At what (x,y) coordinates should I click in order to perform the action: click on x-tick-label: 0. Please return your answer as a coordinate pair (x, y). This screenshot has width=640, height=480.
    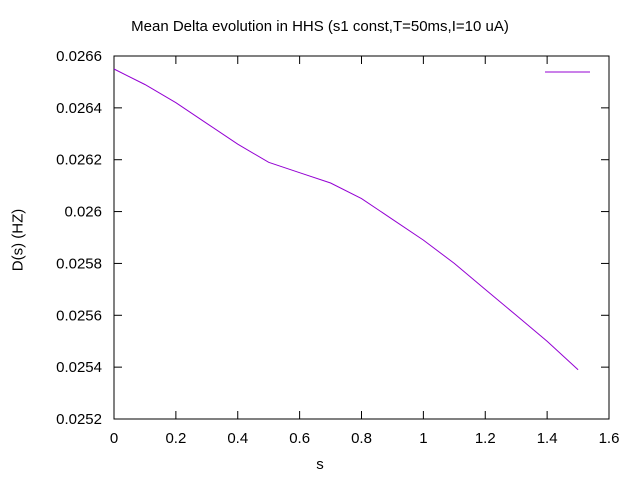
    Looking at the image, I should click on (114, 438).